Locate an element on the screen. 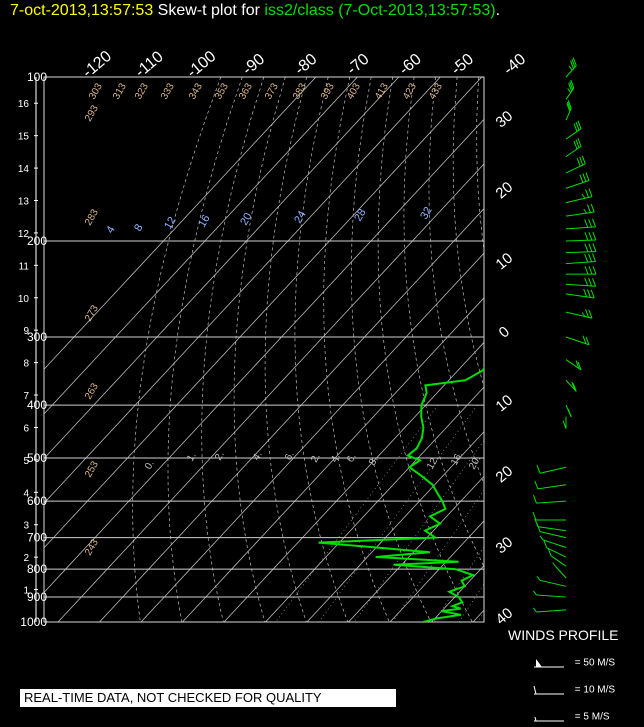  height-tick-label: 13 is located at coordinates (24, 201).